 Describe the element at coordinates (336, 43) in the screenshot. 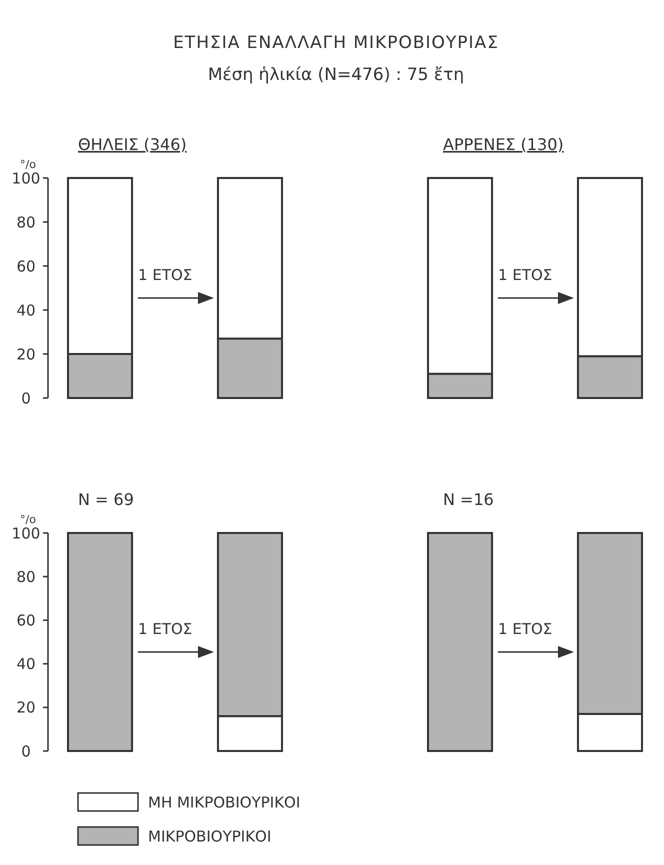

I see `chart-title: ΕΤΗΣΙΑ ΕΝΑΛΛΑΓΗ ΜΙΚΡΟΒΙΟΥΡΙΑΣ` at that location.